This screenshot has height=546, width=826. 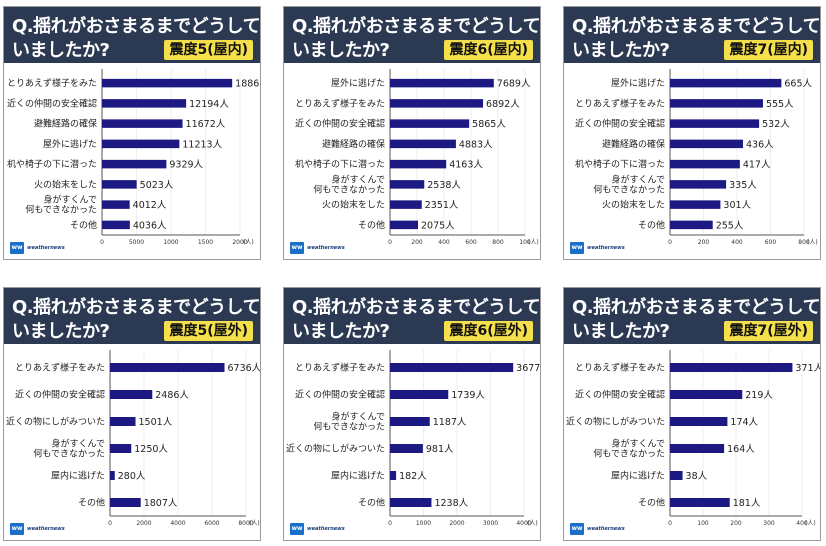 What do you see at coordinates (206, 124) in the screenshot?
I see `value-label: 11672人` at bounding box center [206, 124].